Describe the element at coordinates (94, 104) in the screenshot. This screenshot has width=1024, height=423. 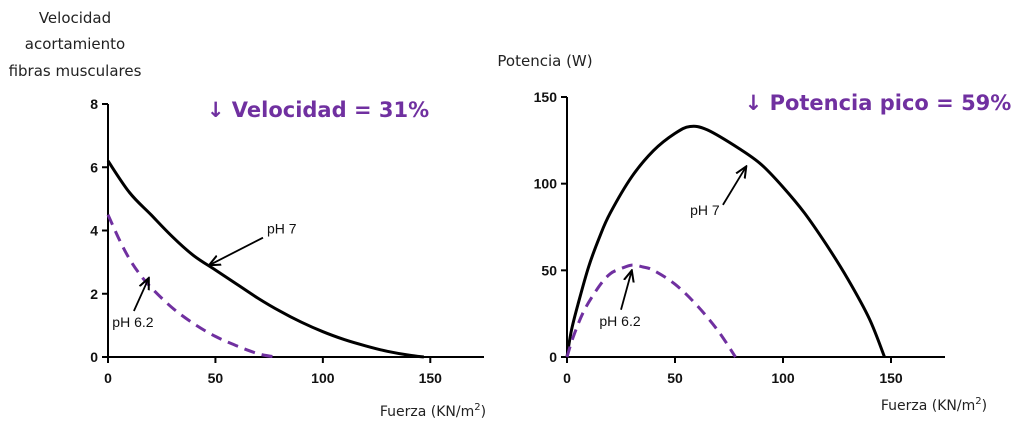
I see `y-tick-label: 8` at that location.